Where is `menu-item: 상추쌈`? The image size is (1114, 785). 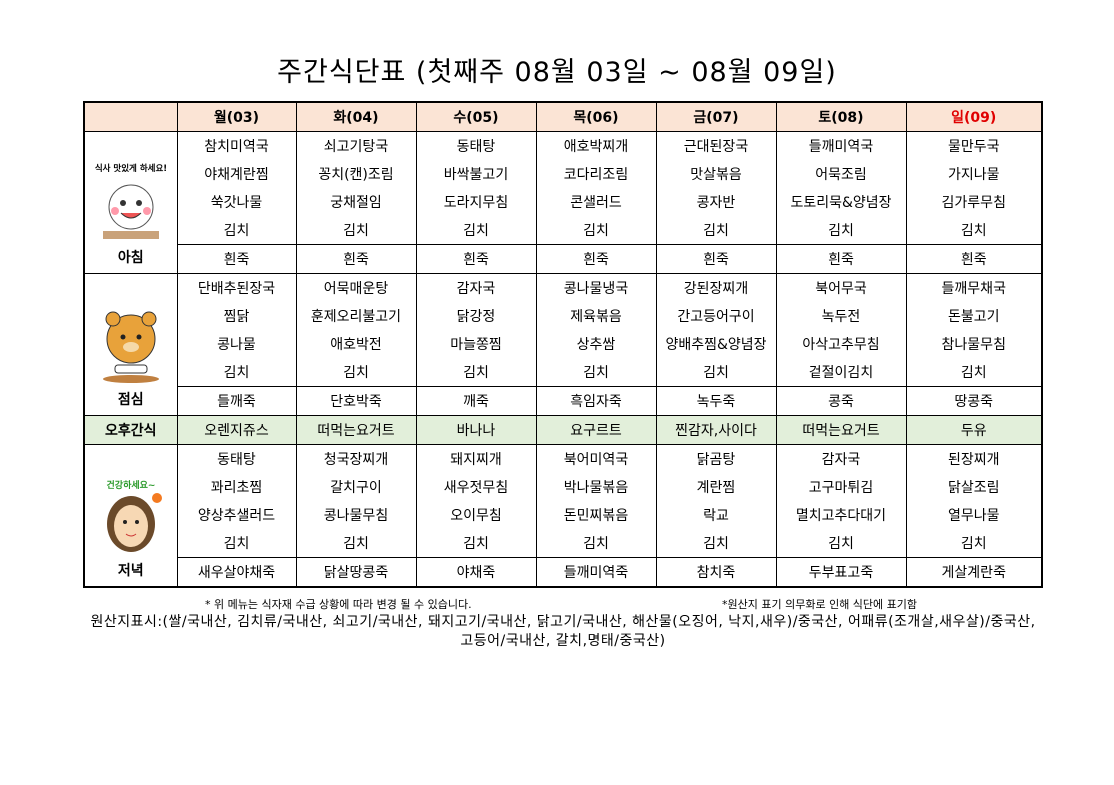
menu-item: 상추쌈 is located at coordinates (596, 344).